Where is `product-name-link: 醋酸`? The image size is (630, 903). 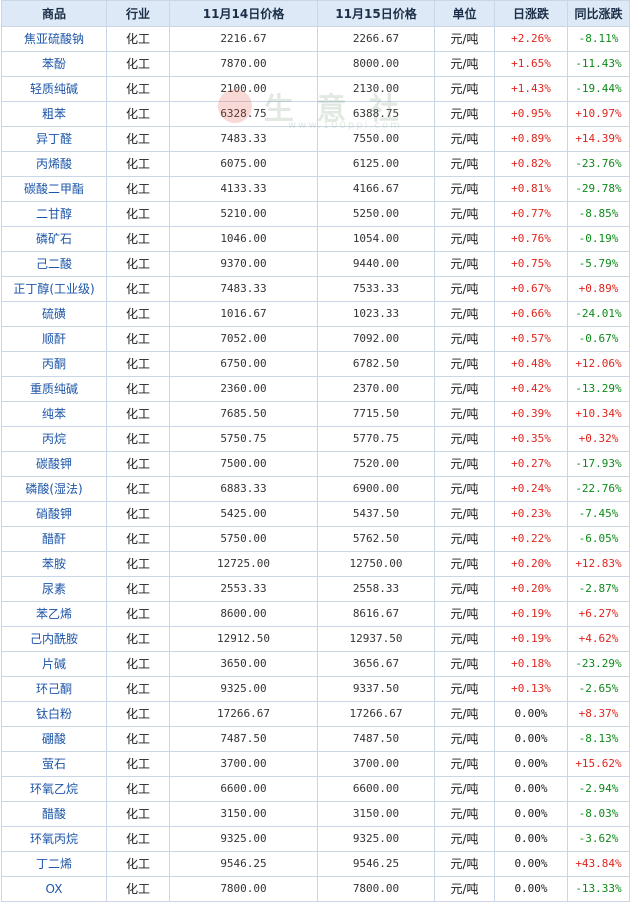 product-name-link: 醋酸 is located at coordinates (54, 814).